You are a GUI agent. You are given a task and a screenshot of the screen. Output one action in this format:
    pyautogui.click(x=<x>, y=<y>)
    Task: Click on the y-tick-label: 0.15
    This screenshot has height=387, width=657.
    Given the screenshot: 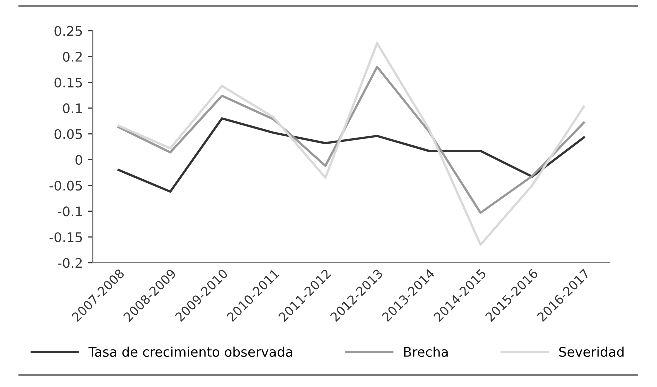 What is the action you would take?
    pyautogui.click(x=68, y=83)
    